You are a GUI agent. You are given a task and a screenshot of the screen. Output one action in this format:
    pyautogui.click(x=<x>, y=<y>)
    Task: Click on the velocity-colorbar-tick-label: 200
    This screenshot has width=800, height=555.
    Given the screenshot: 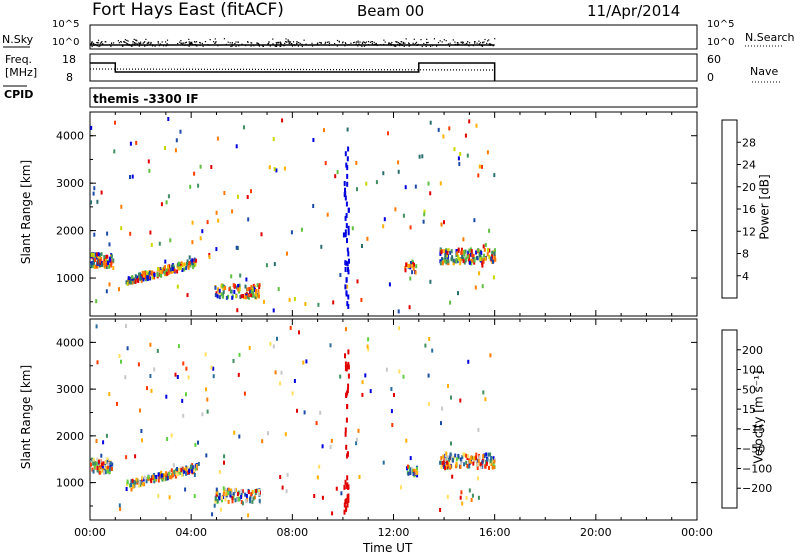 What is the action you would take?
    pyautogui.click(x=752, y=350)
    